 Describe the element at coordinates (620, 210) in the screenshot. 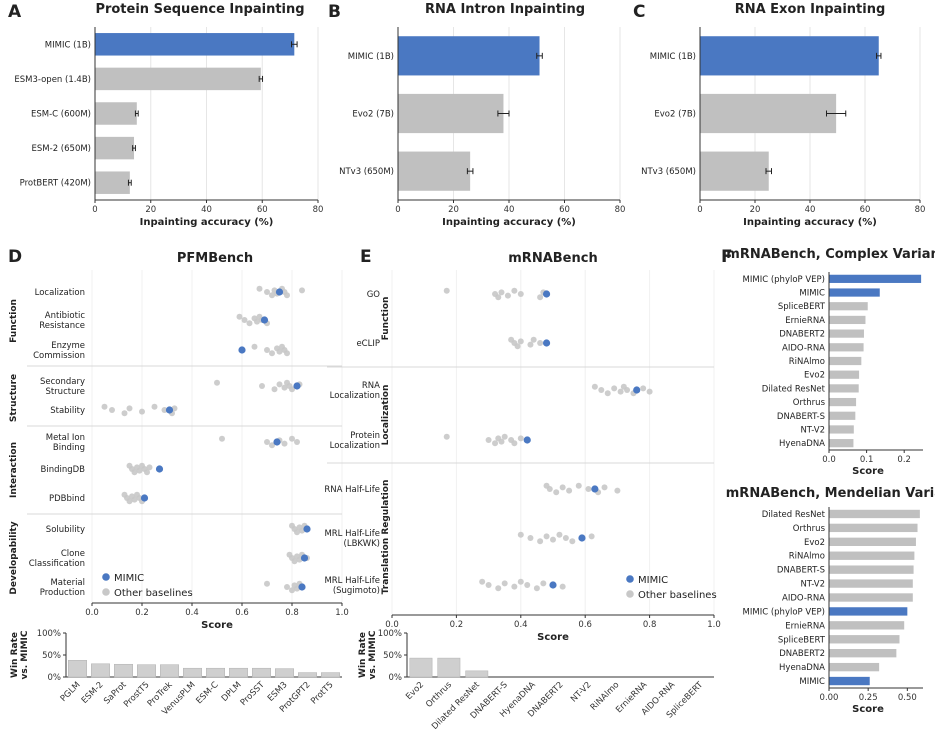

I see `x-tick-label: 80` at that location.